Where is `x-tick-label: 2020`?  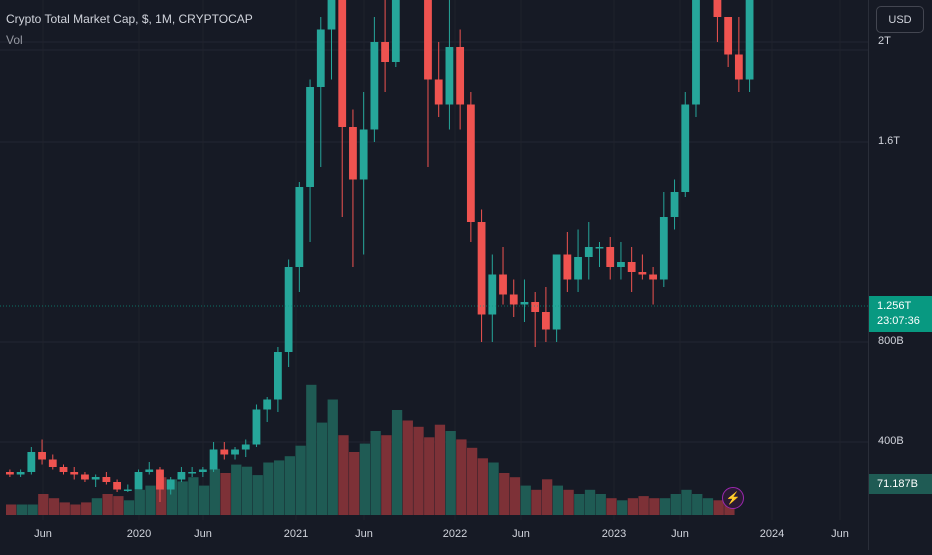 x-tick-label: 2020 is located at coordinates (139, 534).